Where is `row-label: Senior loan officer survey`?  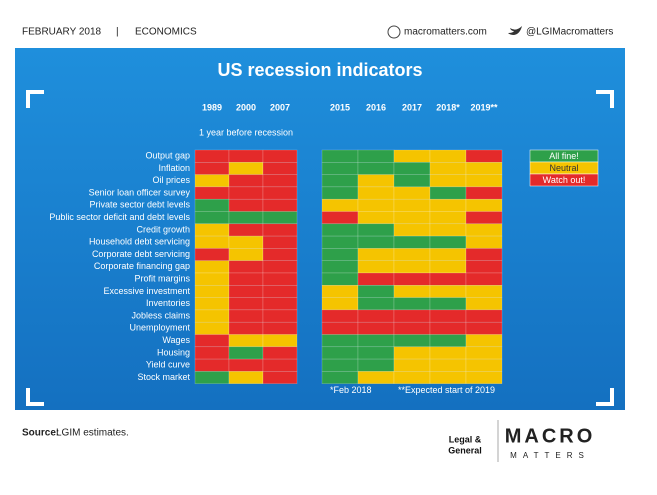
row-label: Senior loan officer survey is located at coordinates (140, 192).